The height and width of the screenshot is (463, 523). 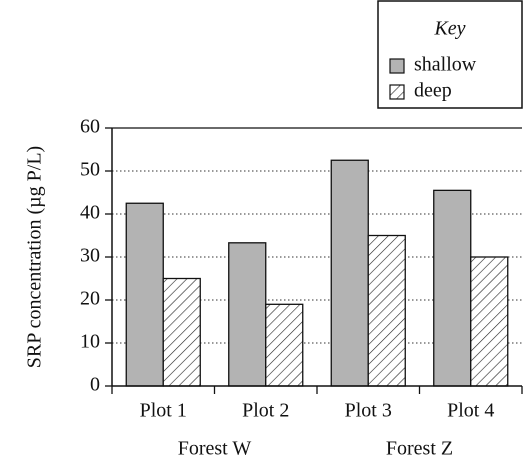 I want to click on x-tick-label: Plot 4, so click(x=470, y=411).